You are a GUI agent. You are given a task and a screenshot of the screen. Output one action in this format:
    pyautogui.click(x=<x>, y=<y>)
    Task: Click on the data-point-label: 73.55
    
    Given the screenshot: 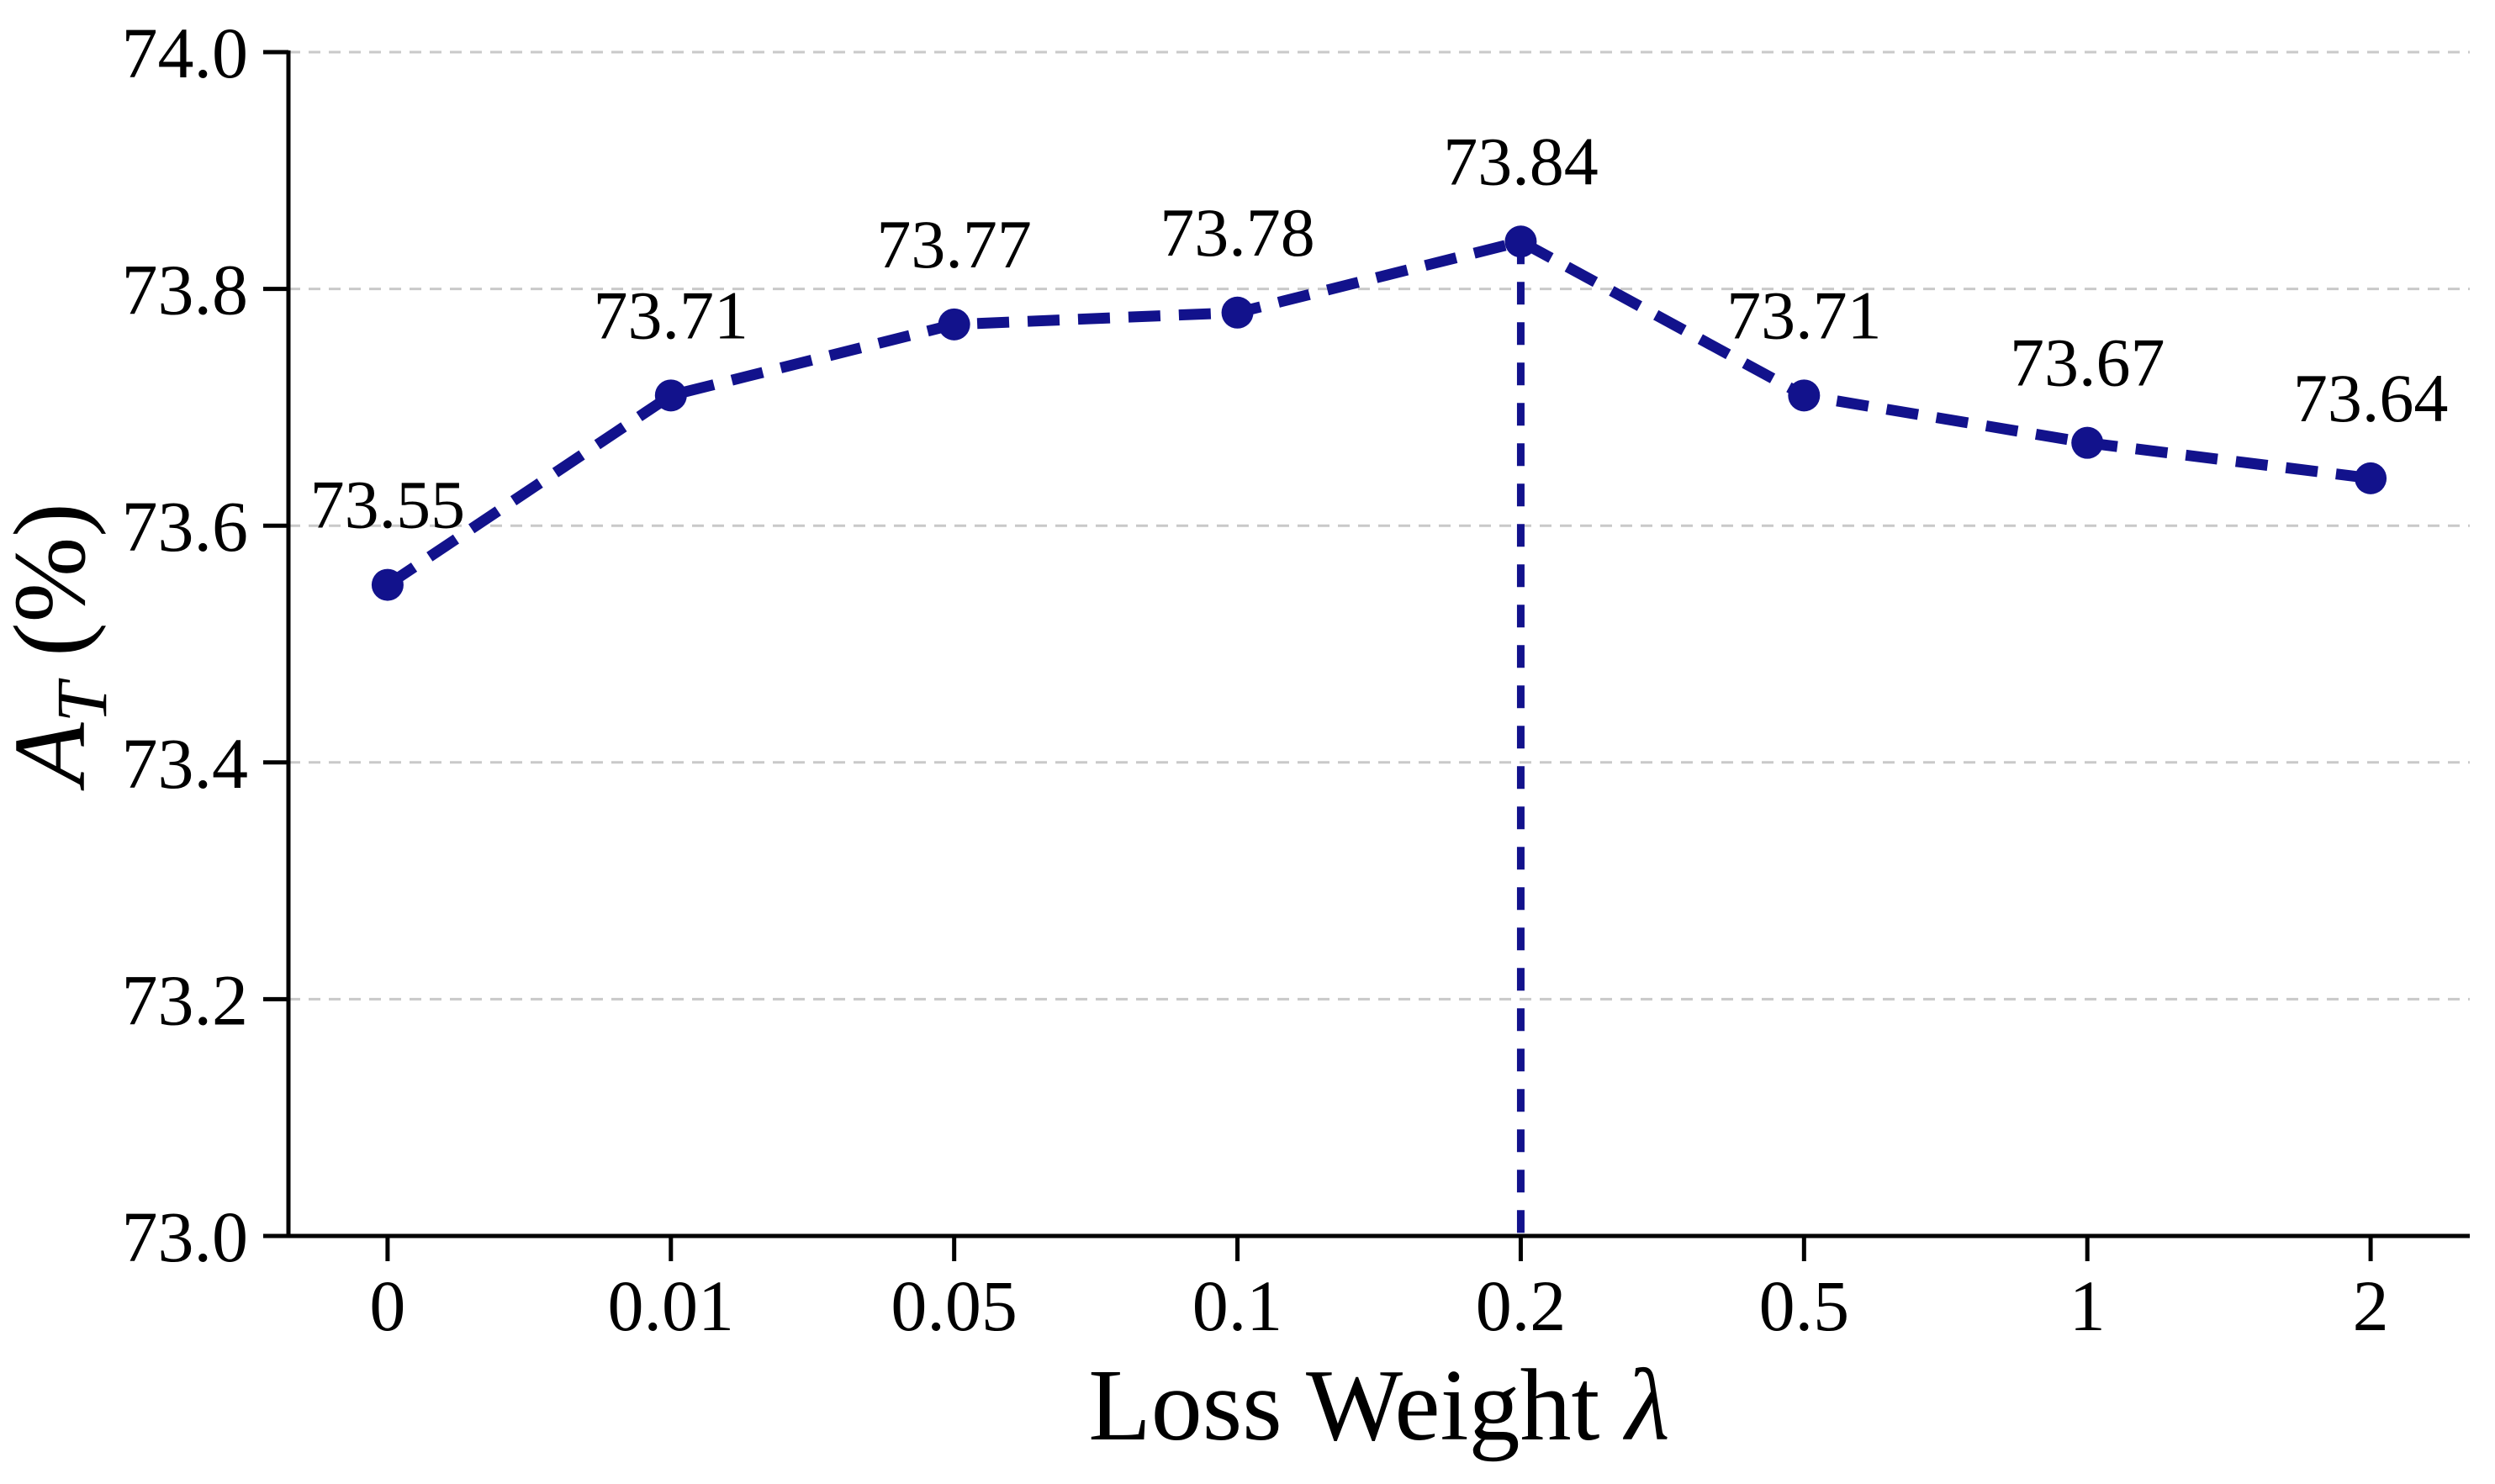 What is the action you would take?
    pyautogui.click(x=388, y=505)
    